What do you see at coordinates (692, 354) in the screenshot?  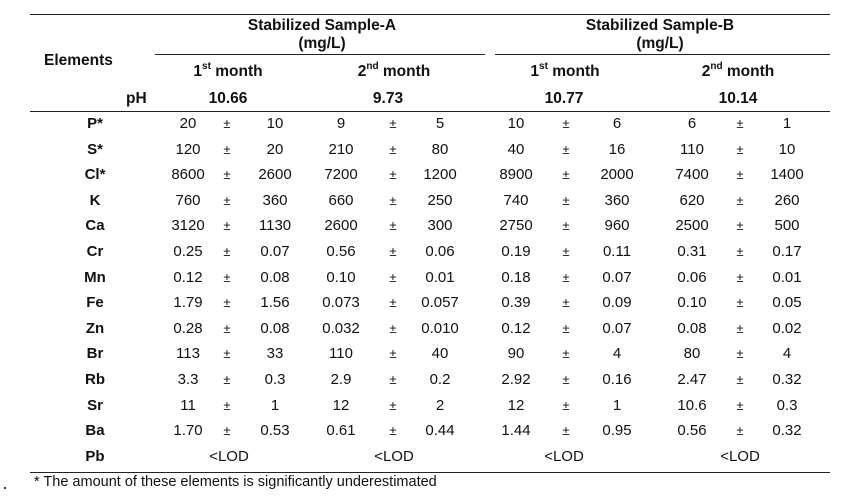 I see `mean-value: 80` at bounding box center [692, 354].